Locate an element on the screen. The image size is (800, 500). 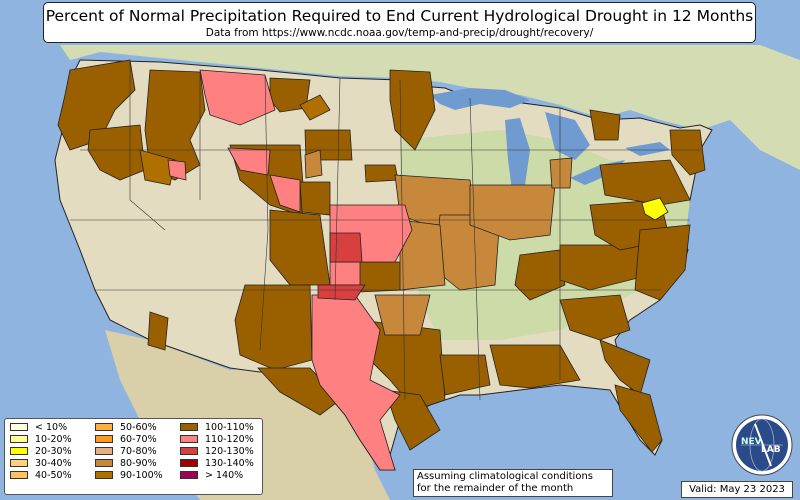
lake-huron is located at coordinates (567, 136).